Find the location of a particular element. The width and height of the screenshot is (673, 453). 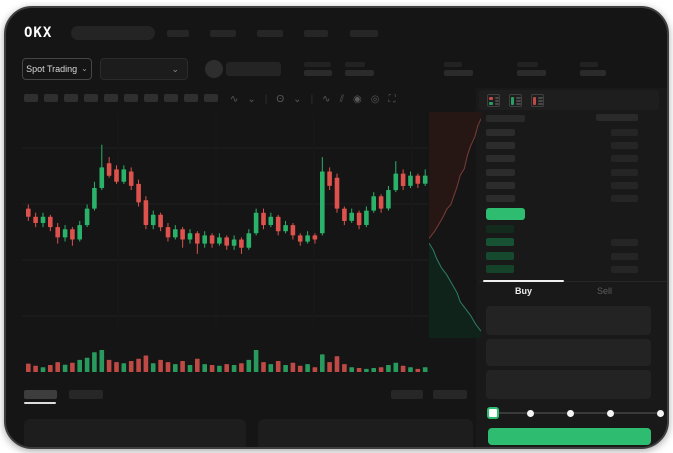

bottom-tab-indicator is located at coordinates (40, 403).